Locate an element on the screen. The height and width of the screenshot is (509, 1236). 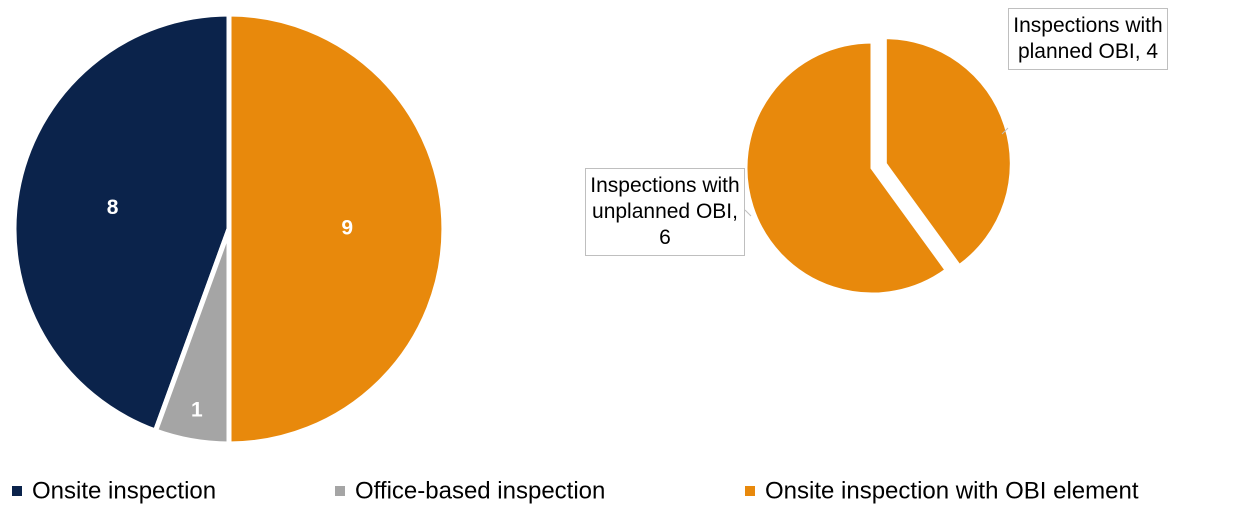
data-label: 1 is located at coordinates (197, 410).